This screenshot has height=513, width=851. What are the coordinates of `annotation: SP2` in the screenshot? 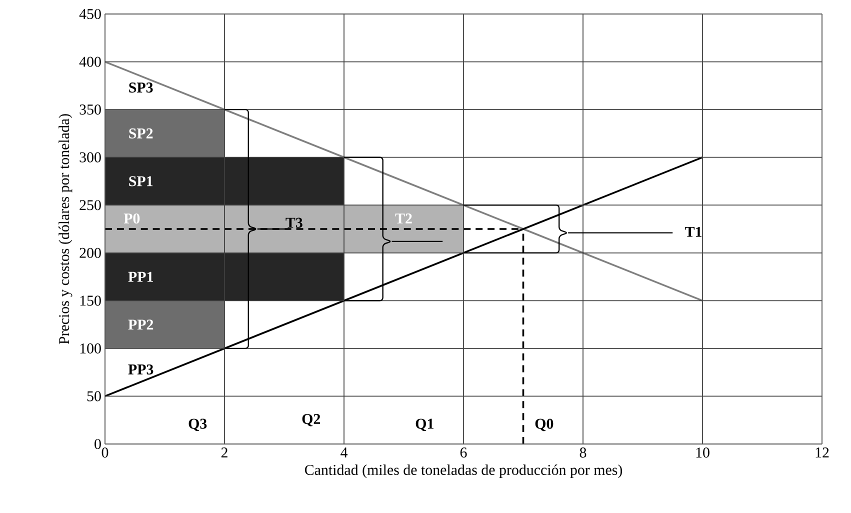 It's located at (141, 133).